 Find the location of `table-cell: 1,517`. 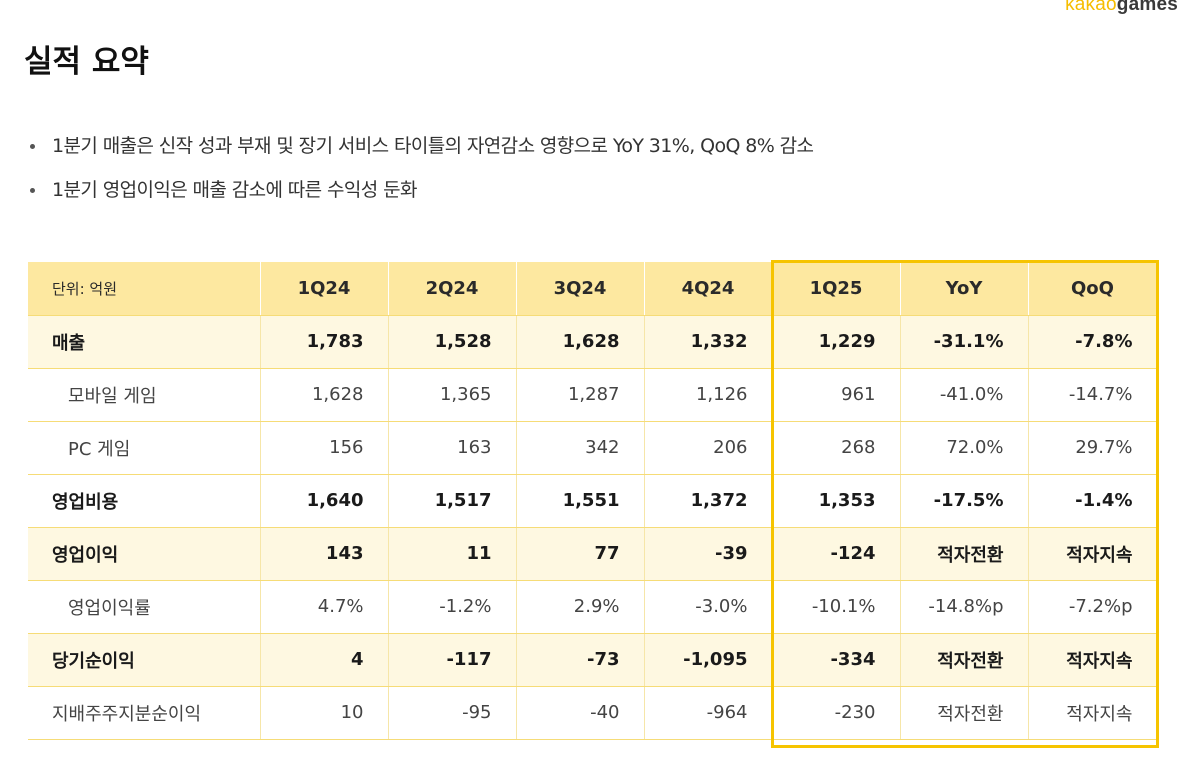

table-cell: 1,517 is located at coordinates (452, 501).